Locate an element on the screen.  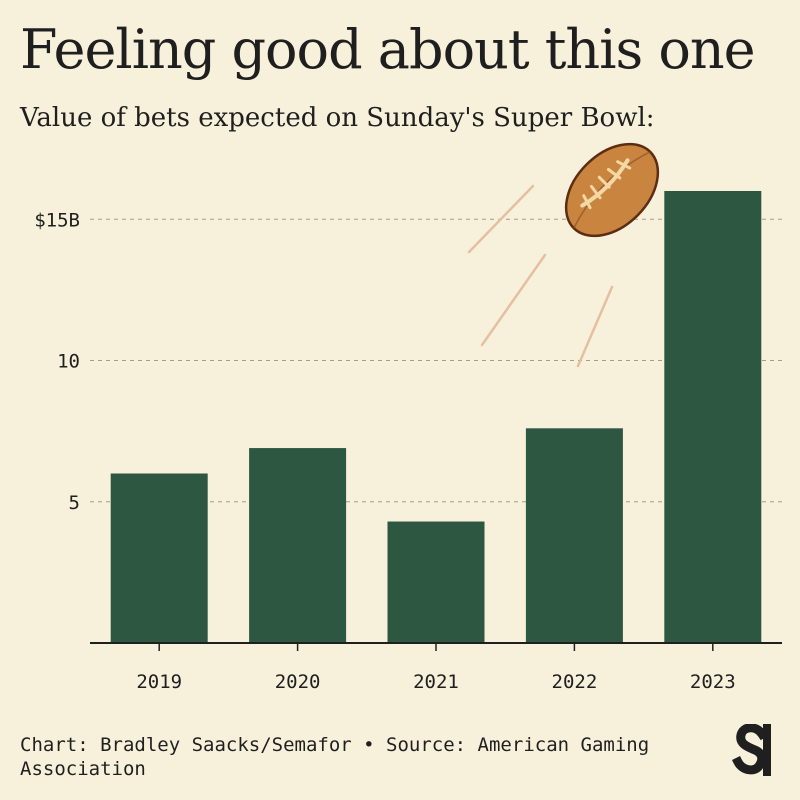
football-ball-icon is located at coordinates (612, 190).